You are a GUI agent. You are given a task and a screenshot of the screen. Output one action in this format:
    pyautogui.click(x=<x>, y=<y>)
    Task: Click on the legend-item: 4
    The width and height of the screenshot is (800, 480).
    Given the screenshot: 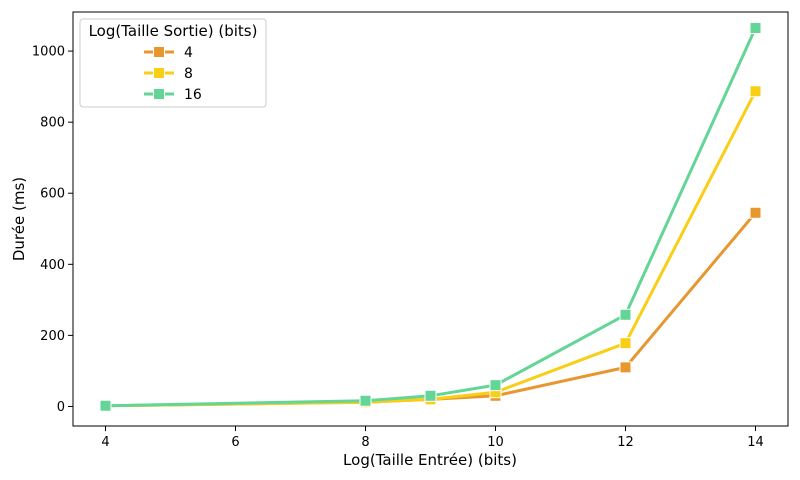 What is the action you would take?
    pyautogui.click(x=168, y=53)
    